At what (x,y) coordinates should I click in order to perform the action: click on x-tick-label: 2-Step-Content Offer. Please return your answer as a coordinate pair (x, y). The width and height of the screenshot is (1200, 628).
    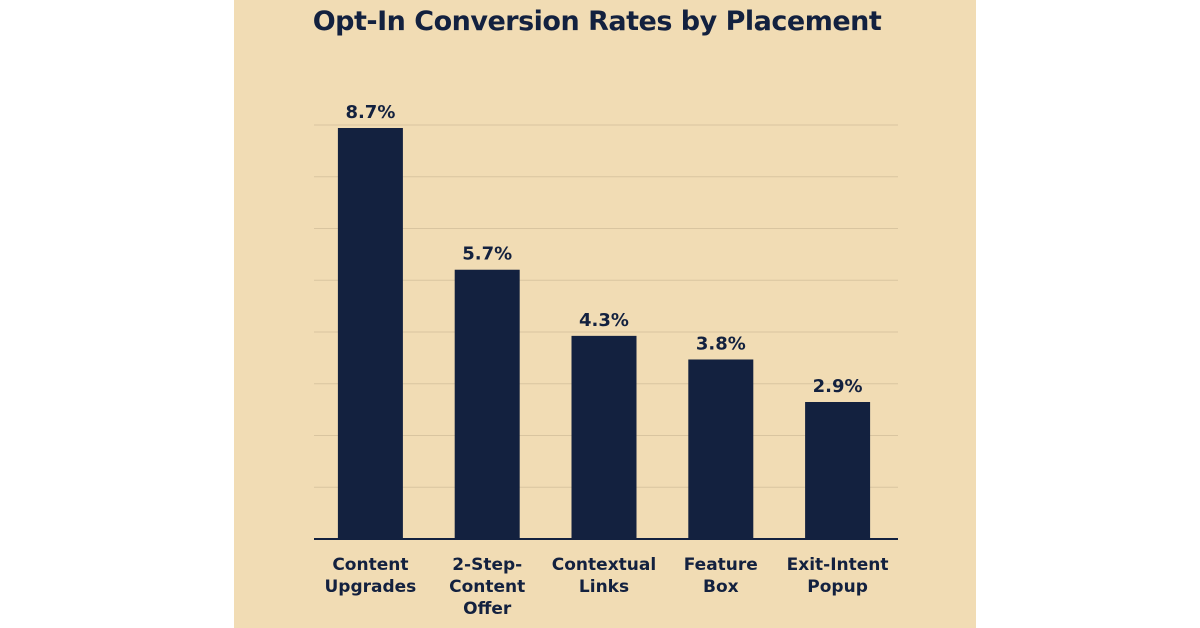
    Looking at the image, I should click on (487, 587).